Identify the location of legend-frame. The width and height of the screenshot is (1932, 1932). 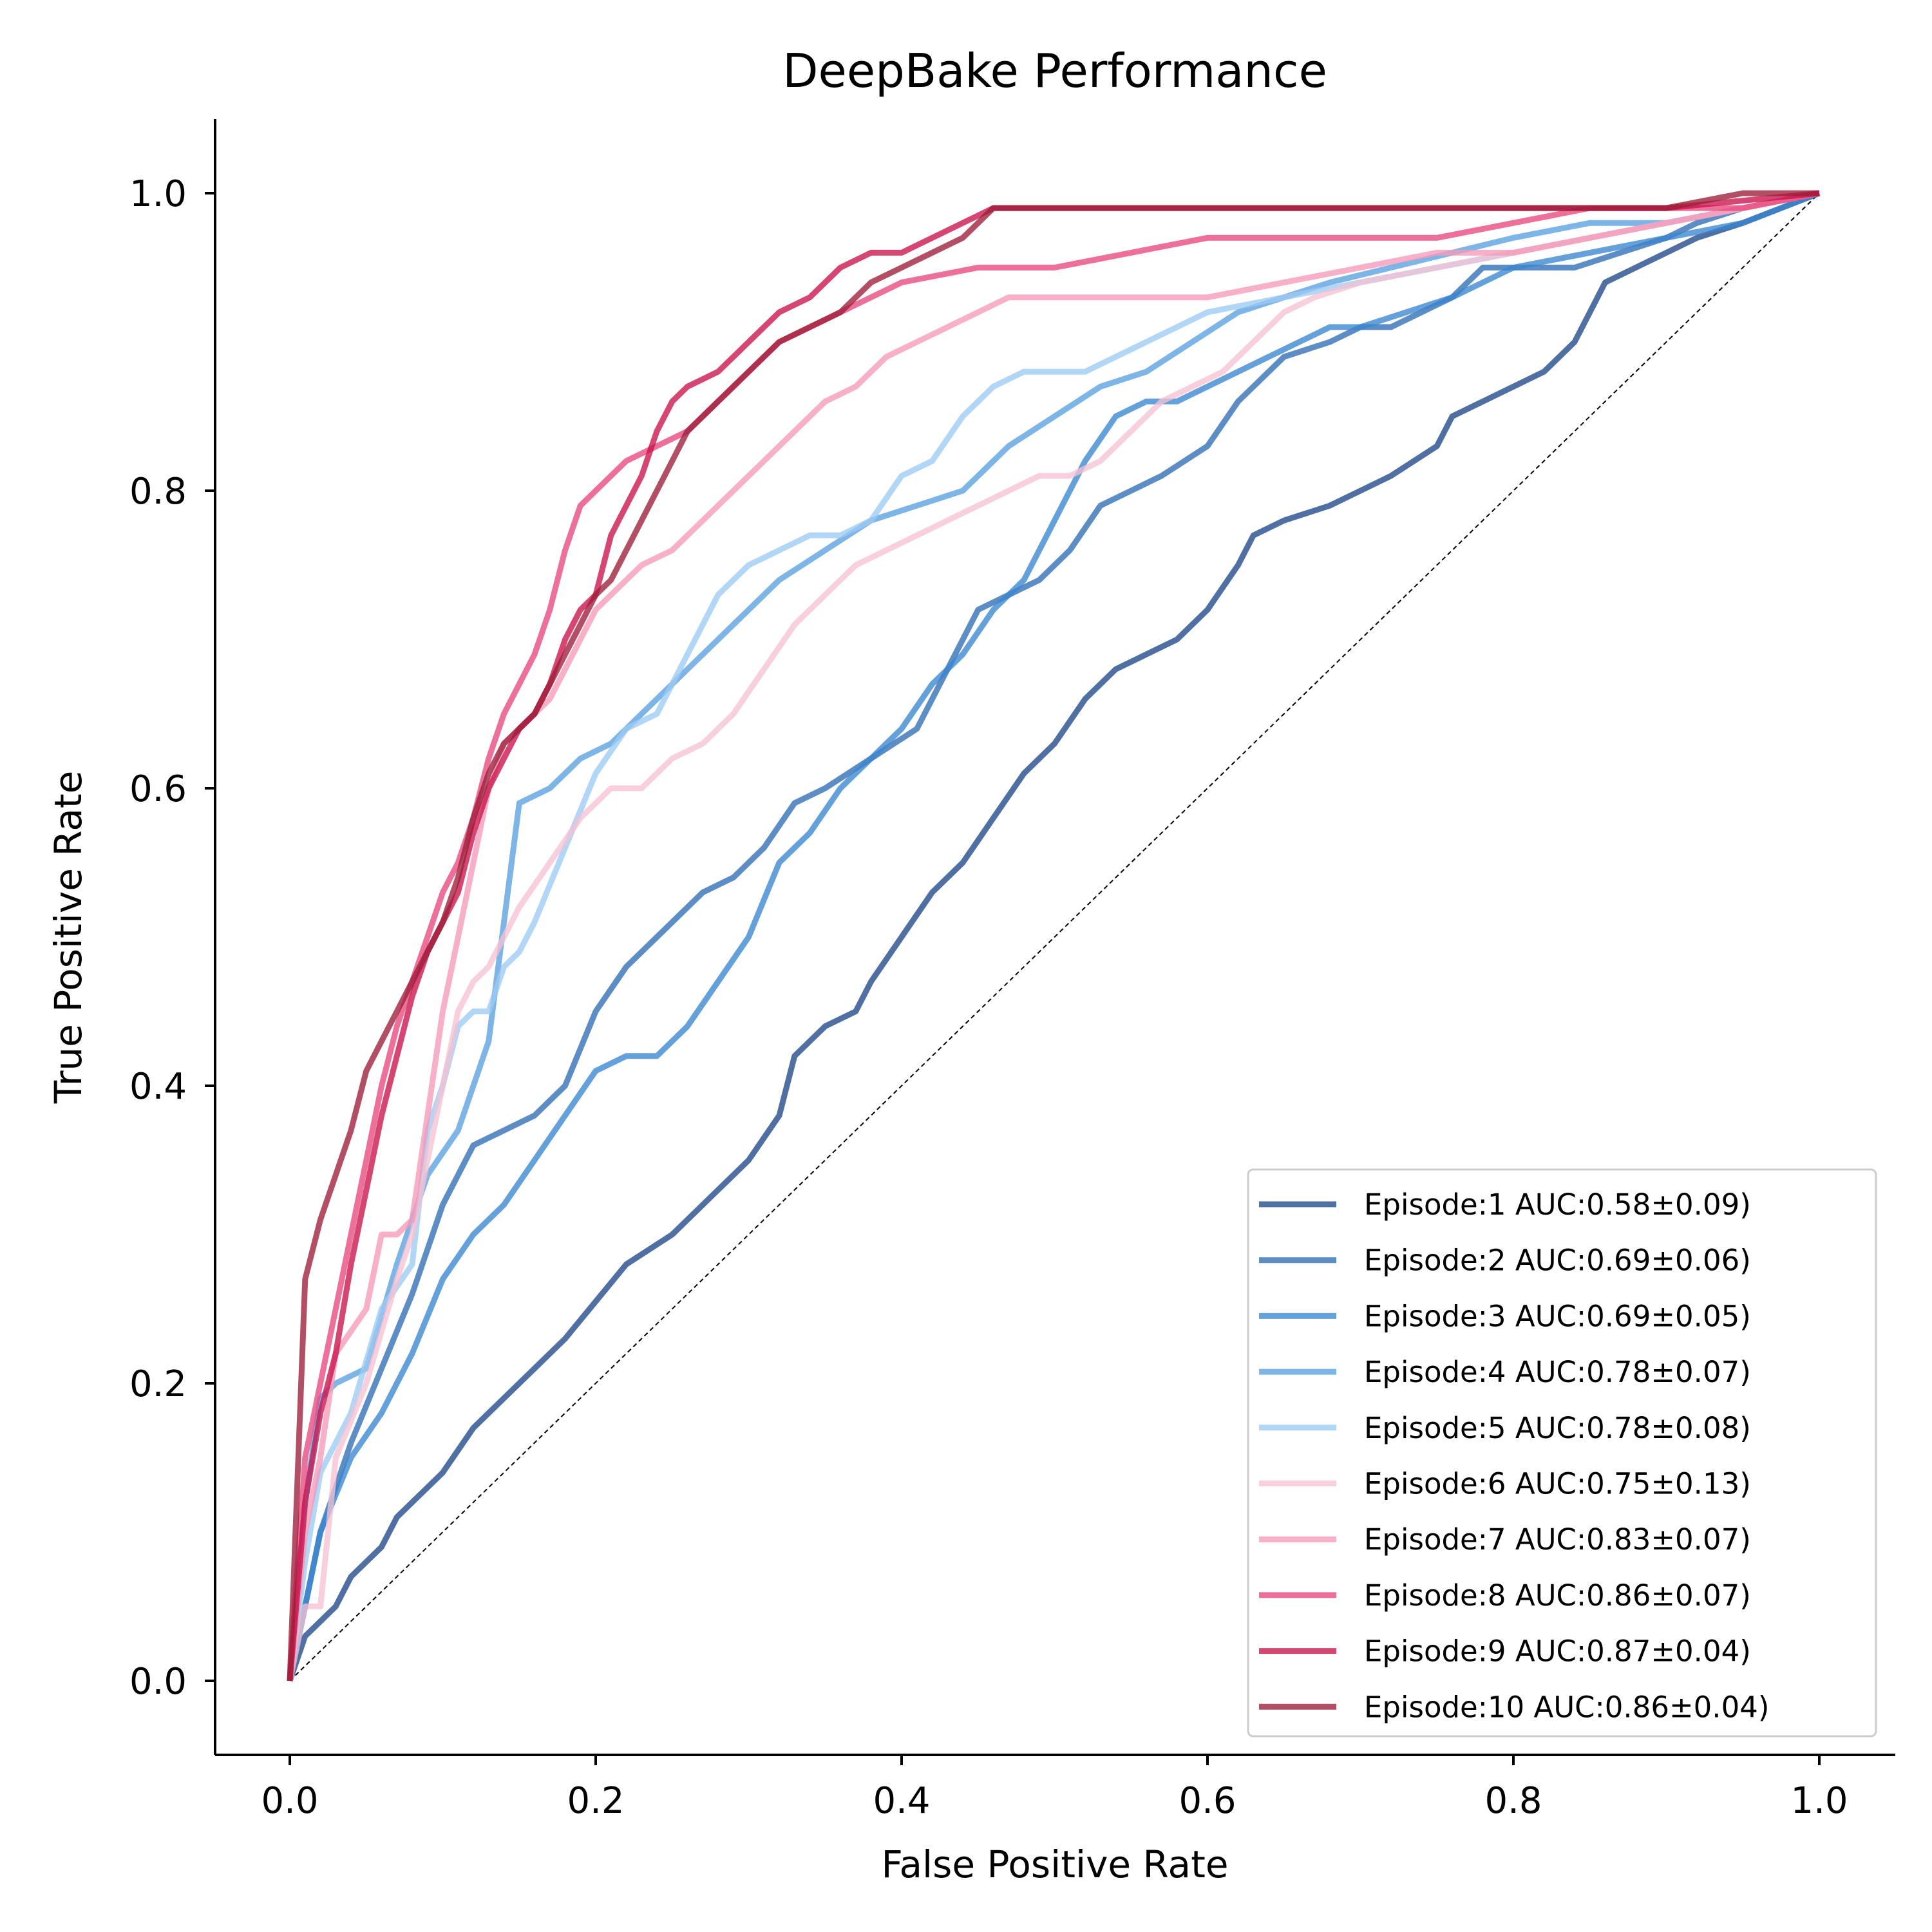
(1562, 1453).